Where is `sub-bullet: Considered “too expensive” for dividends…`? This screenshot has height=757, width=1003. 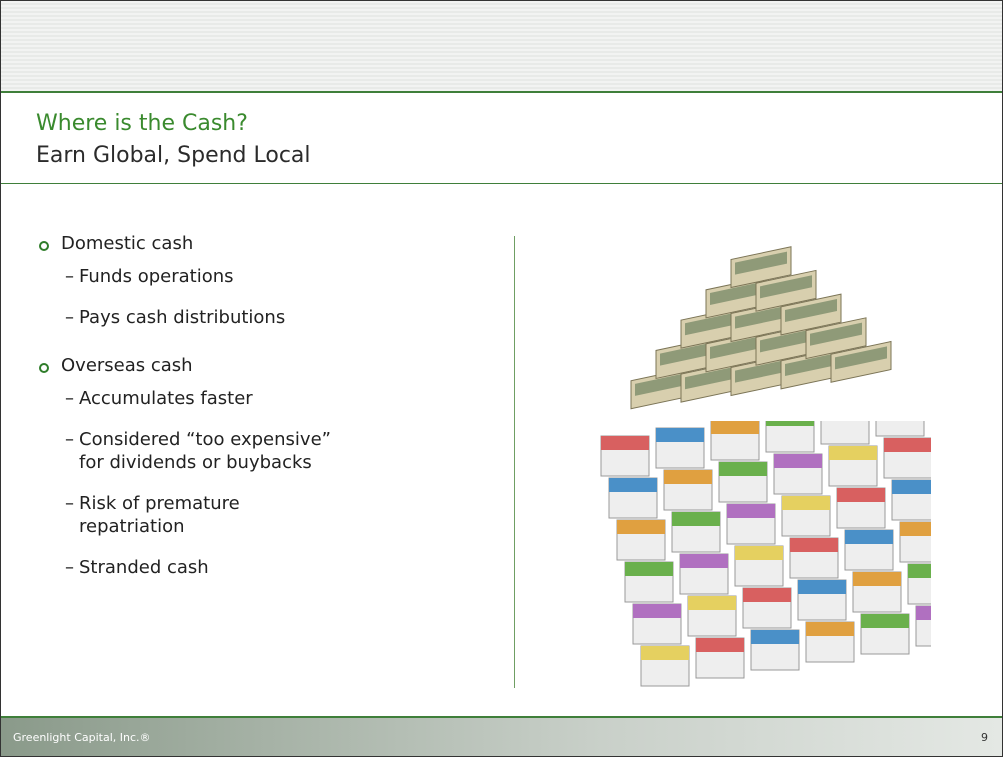
sub-bullet: Considered “too expensive” for dividends… is located at coordinates (202, 451).